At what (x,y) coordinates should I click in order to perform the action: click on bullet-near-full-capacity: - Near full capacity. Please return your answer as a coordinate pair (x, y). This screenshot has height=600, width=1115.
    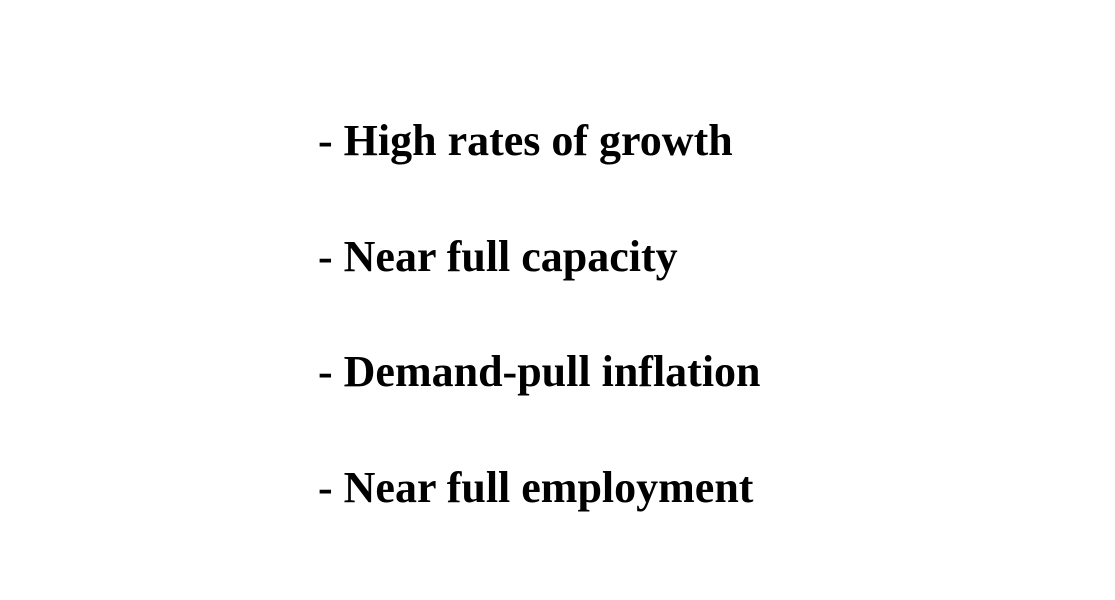
    Looking at the image, I should click on (498, 256).